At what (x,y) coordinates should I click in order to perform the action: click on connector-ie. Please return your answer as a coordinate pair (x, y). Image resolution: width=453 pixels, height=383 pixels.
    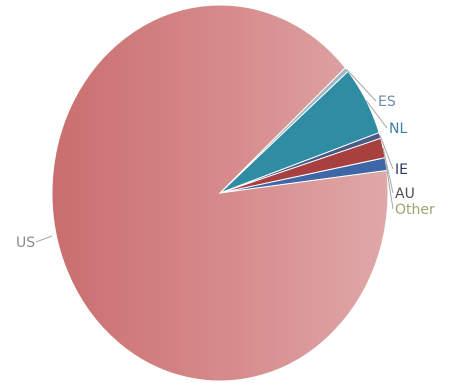
    Looking at the image, I should click on (386, 152).